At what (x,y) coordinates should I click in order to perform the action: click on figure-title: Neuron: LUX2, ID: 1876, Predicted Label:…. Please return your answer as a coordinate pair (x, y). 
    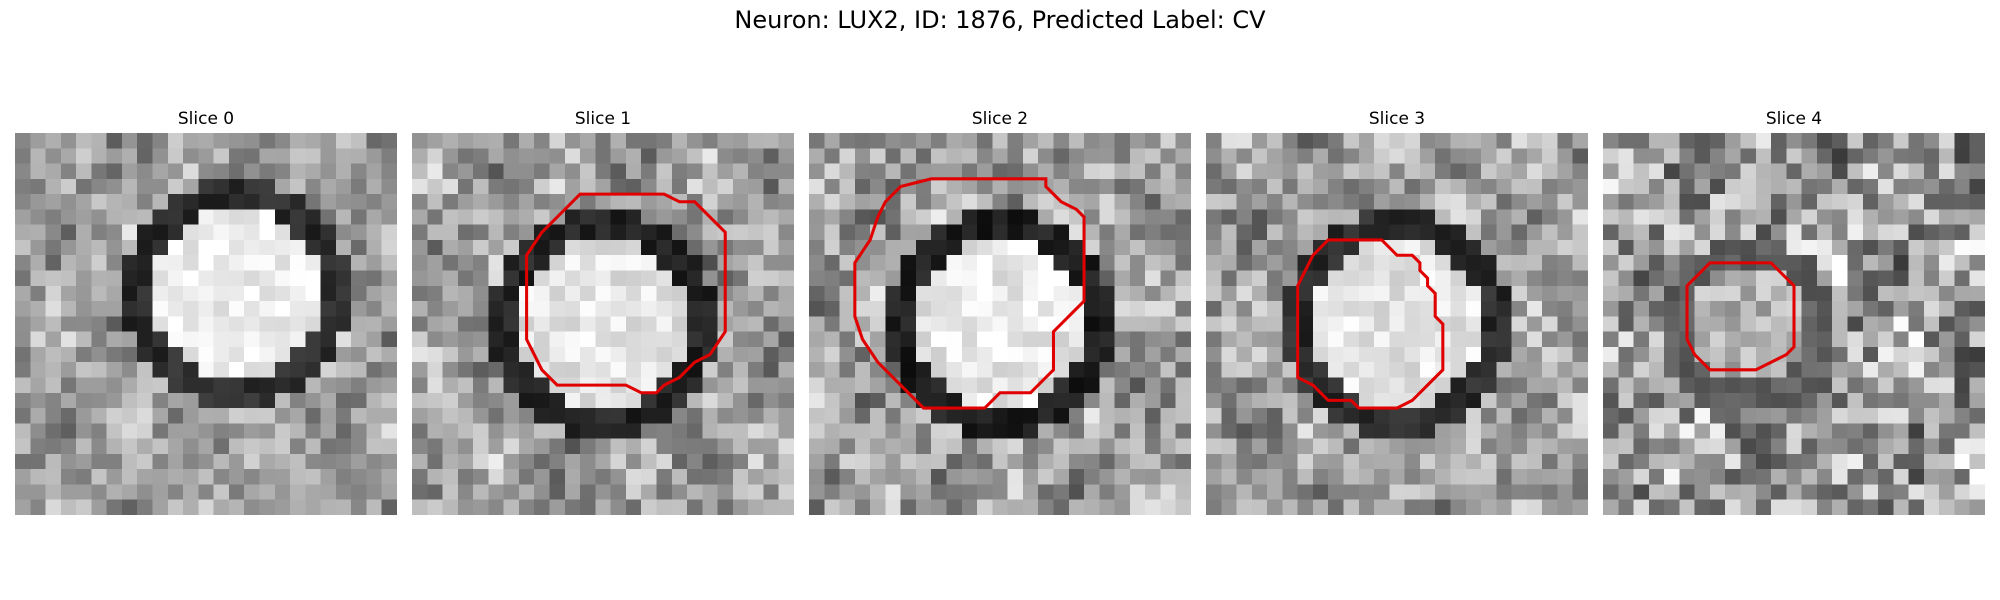
    Looking at the image, I should click on (1000, 20).